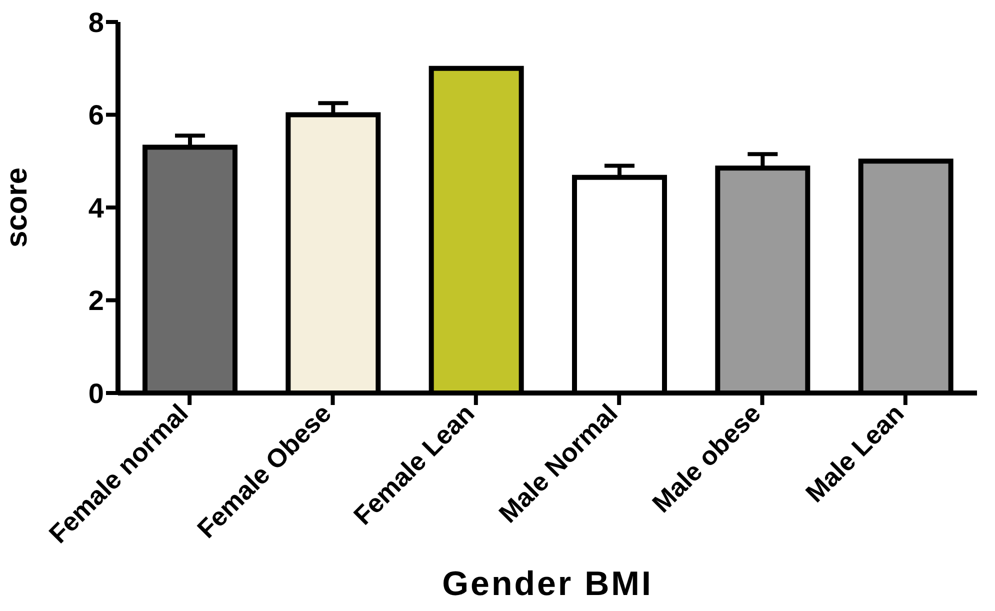  Describe the element at coordinates (96, 393) in the screenshot. I see `y-tick-label: 0` at that location.